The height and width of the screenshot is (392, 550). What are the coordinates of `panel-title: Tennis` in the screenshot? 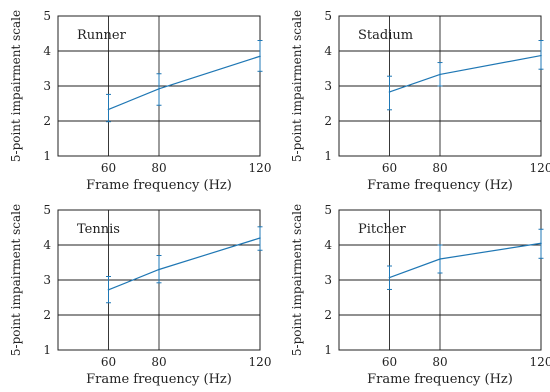 It's located at (98, 229).